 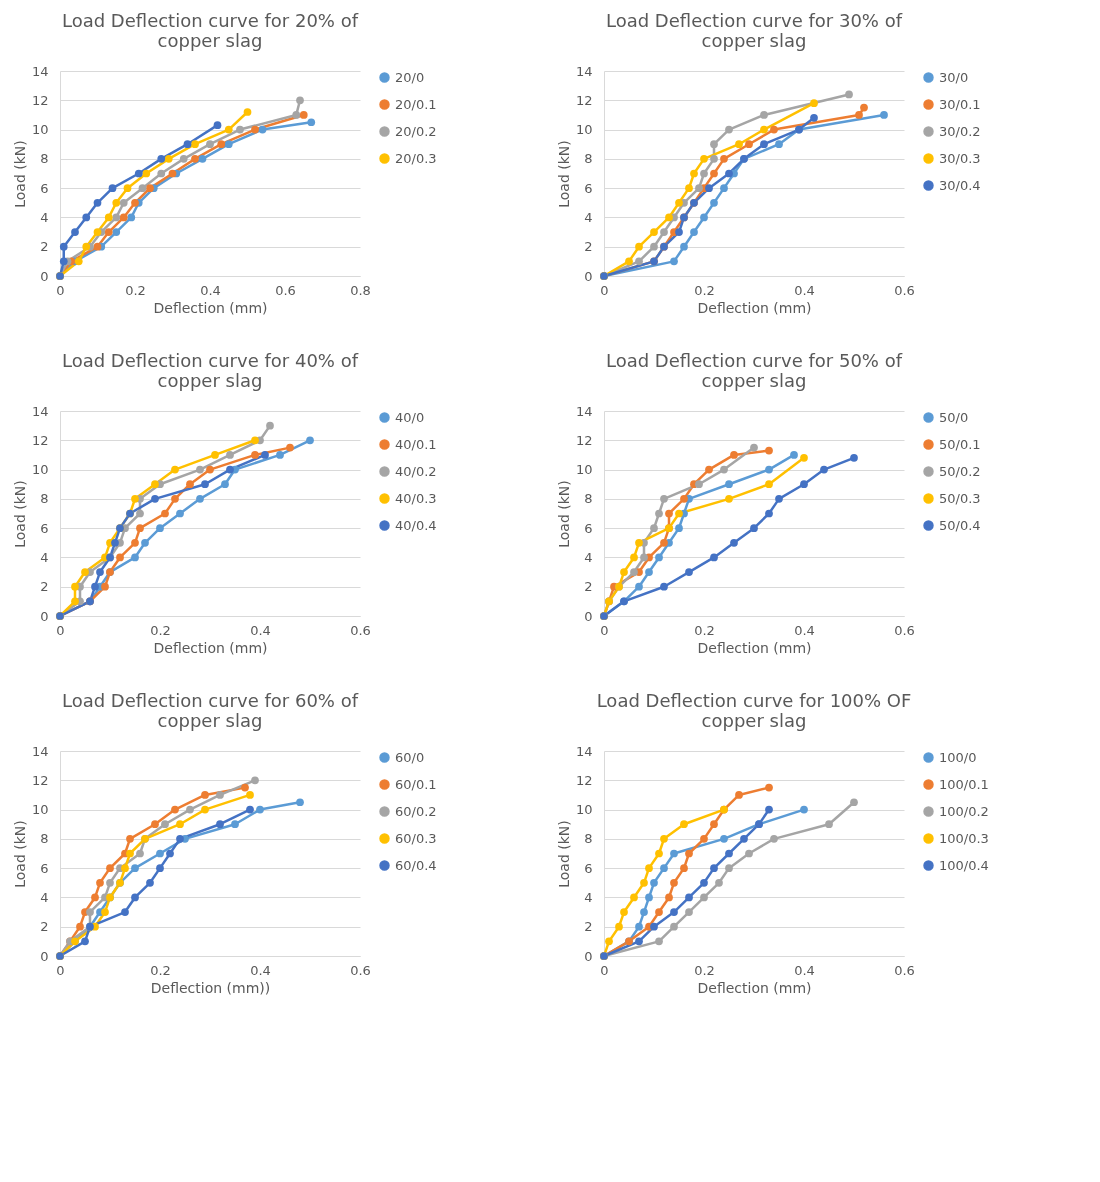 I want to click on y-axis-title: Load (kN), so click(x=563, y=514).